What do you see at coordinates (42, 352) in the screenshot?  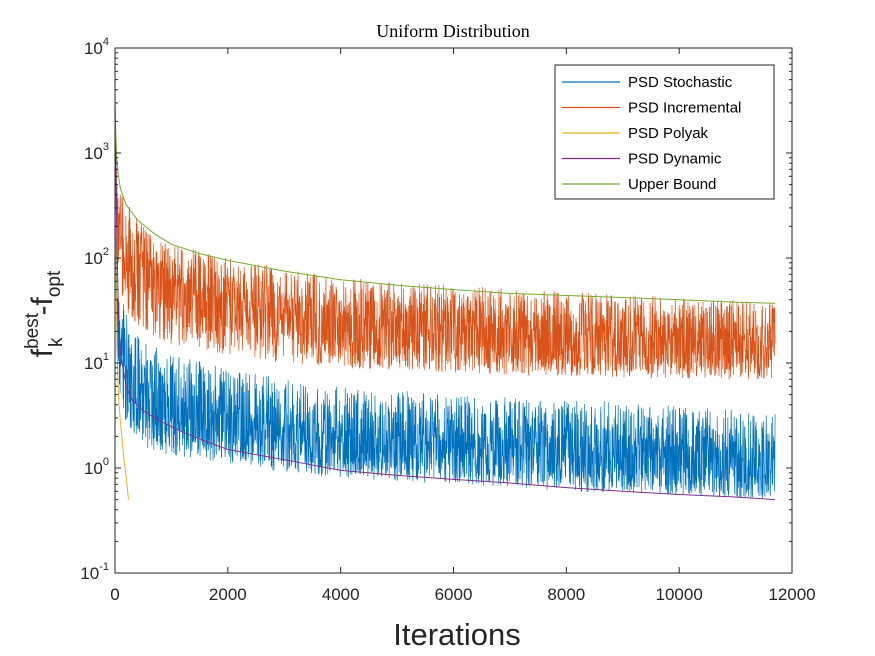 I see `y-axis-label-base: f` at bounding box center [42, 352].